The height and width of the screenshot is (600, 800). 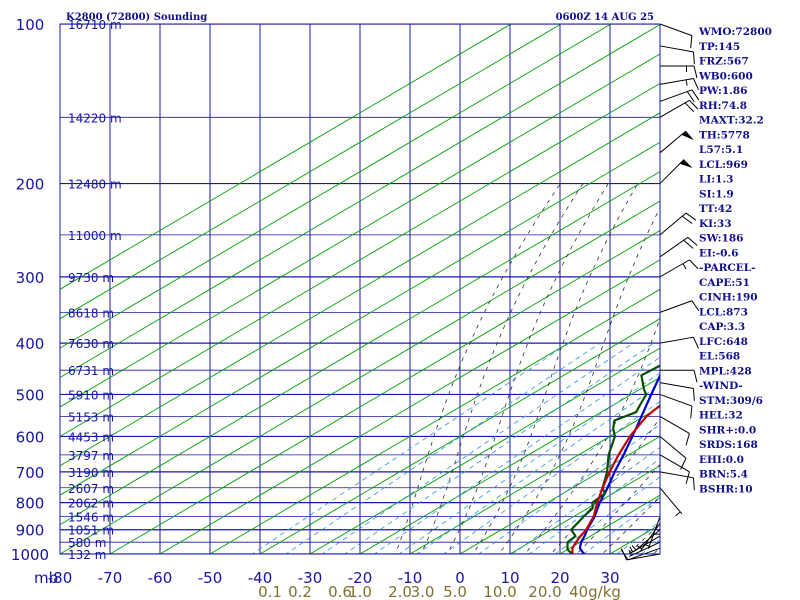 I want to click on height-label: 12480 m, so click(x=95, y=185).